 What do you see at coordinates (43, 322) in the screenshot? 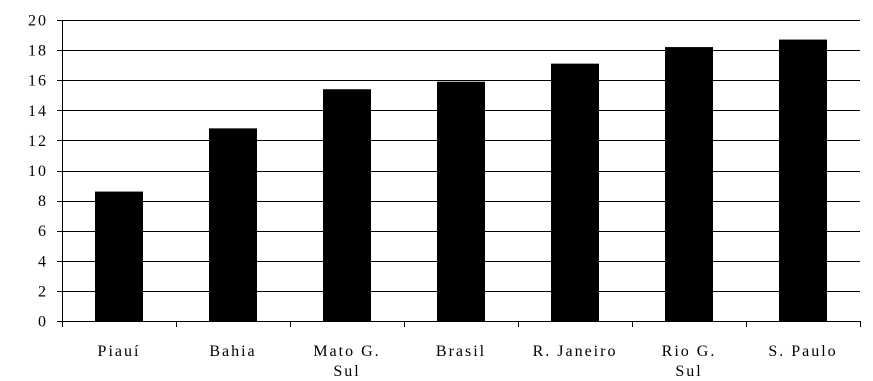
I see `y-tick-label: 0` at bounding box center [43, 322].